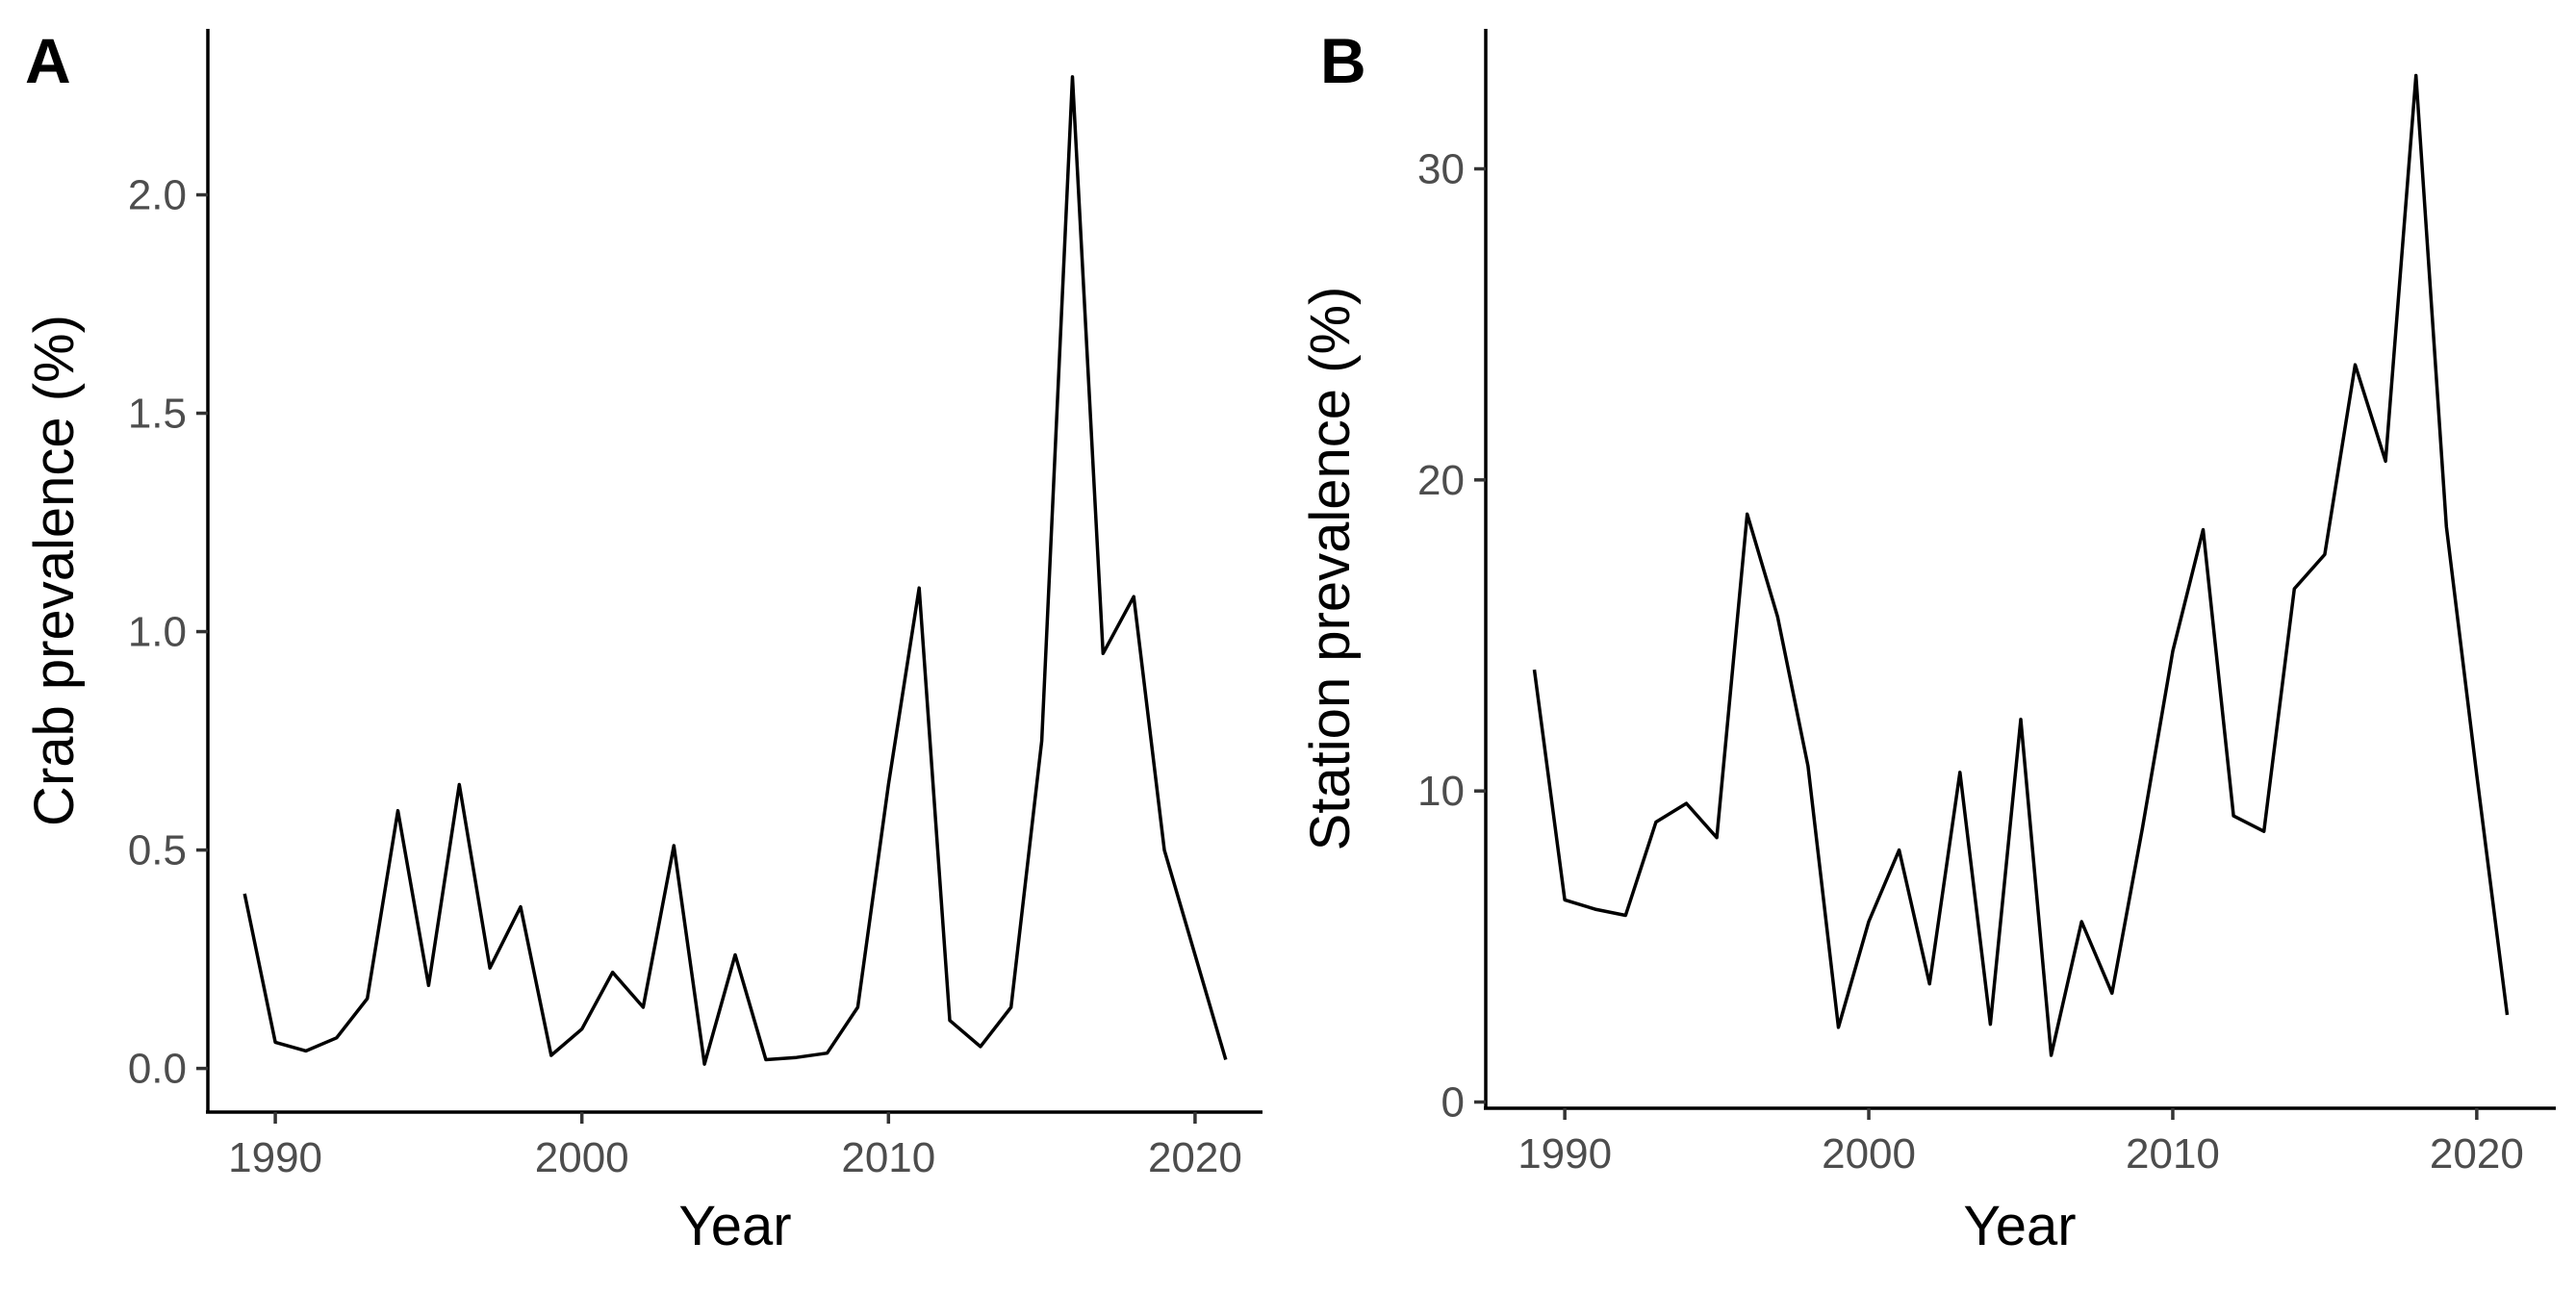 The width and height of the screenshot is (2576, 1292). I want to click on panel-b-y-tick-label: 0, so click(1453, 1103).